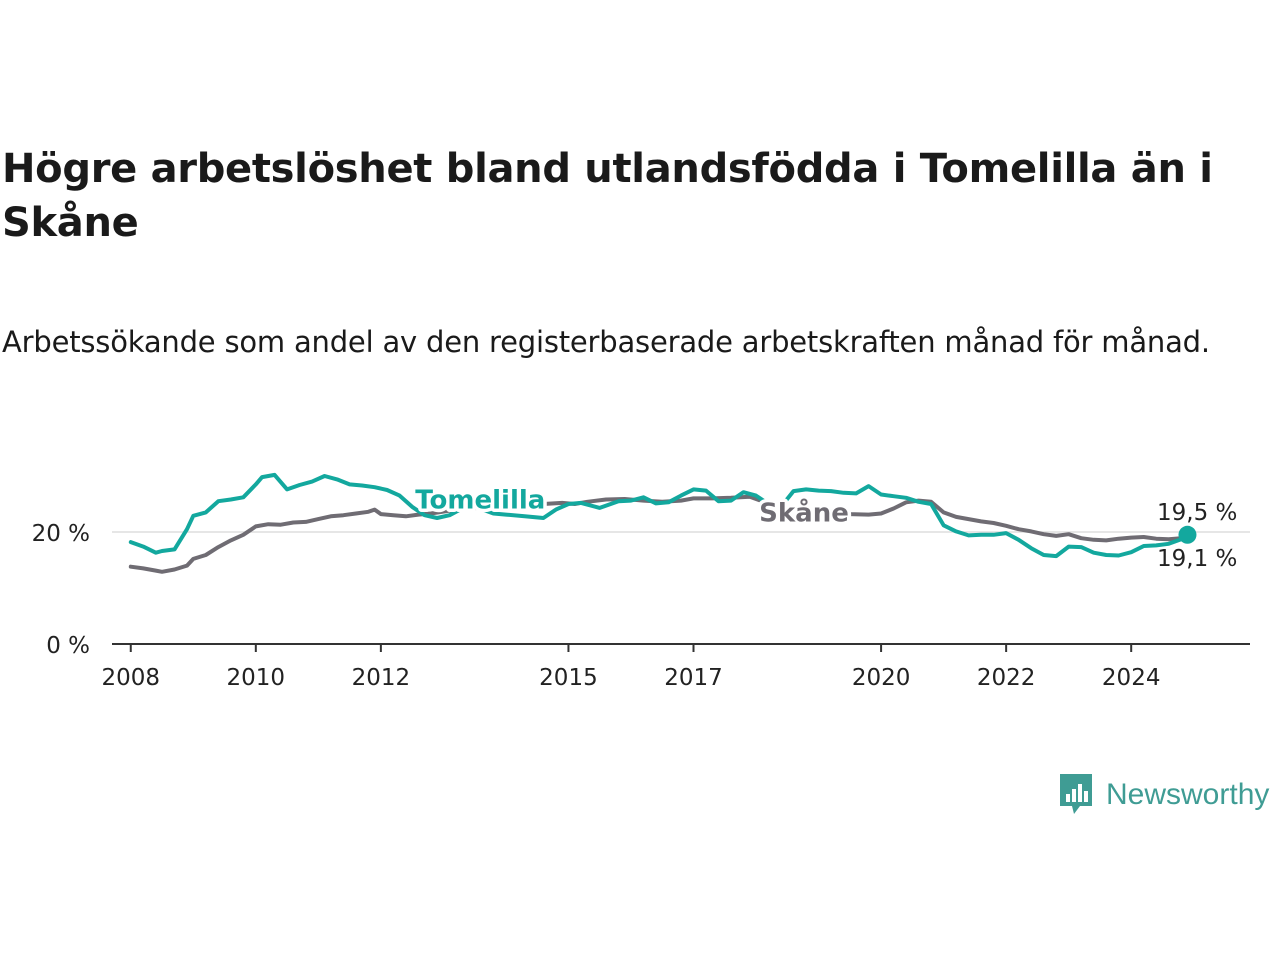 Image resolution: width=1280 pixels, height=960 pixels. What do you see at coordinates (1006, 678) in the screenshot?
I see `x-tick-label: 2022` at bounding box center [1006, 678].